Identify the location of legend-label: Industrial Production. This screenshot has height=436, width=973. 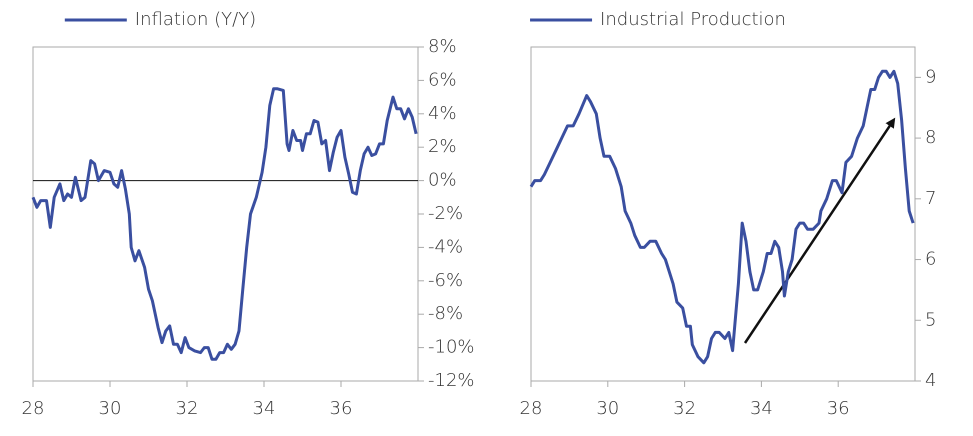
(693, 19).